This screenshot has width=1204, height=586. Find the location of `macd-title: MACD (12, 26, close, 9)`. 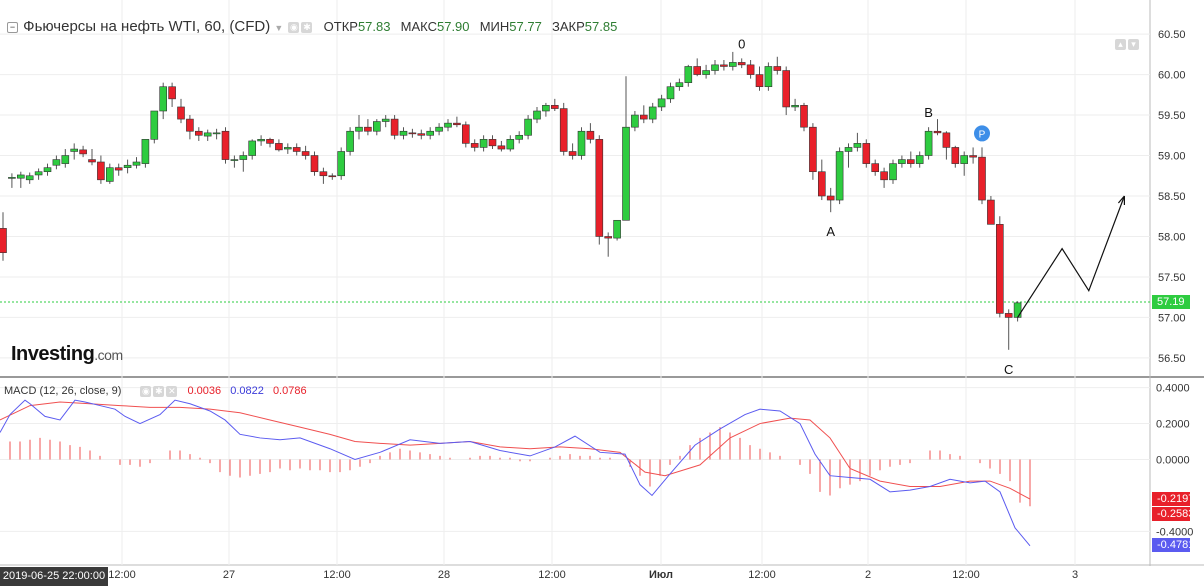

macd-title: MACD (12, 26, close, 9) is located at coordinates (63, 391).